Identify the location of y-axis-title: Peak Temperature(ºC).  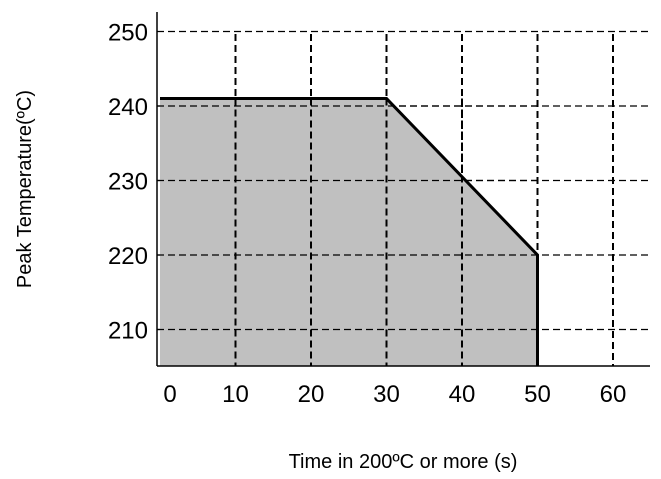
(25, 189).